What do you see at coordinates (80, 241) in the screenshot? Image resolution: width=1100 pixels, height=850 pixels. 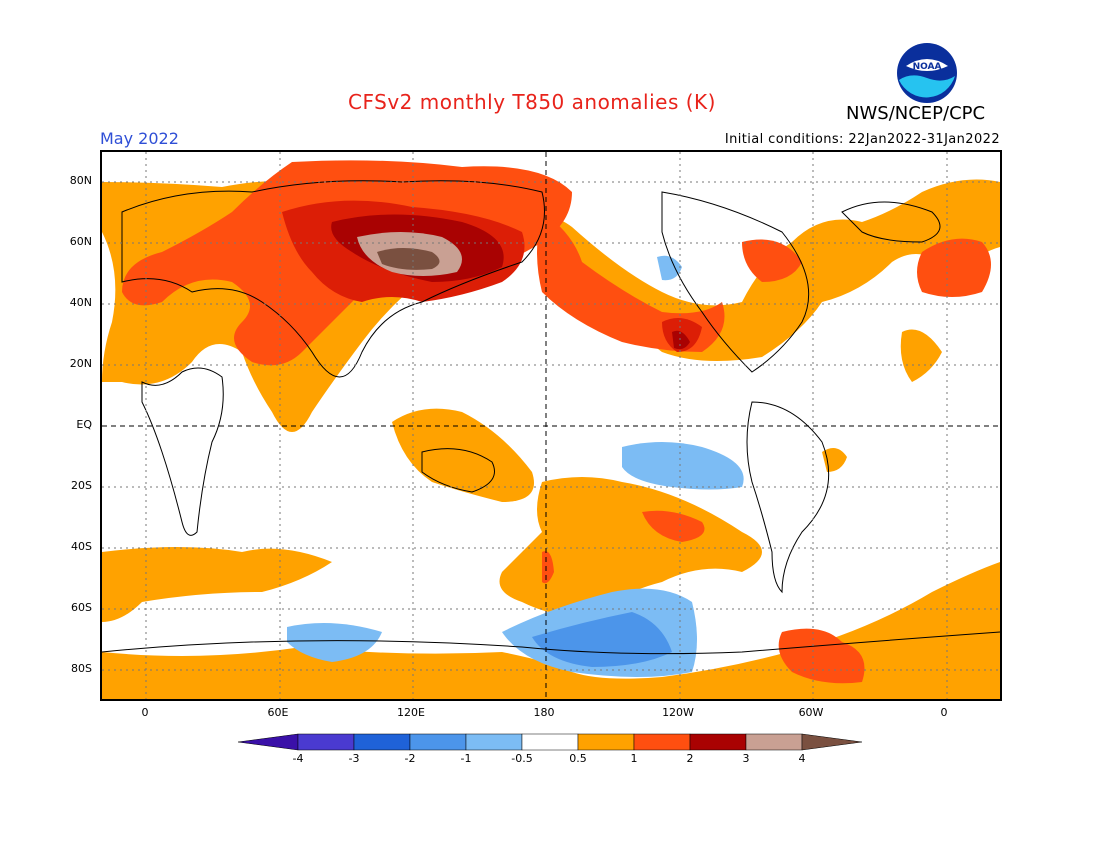 I see `lat-label-60n: 60N` at bounding box center [80, 241].